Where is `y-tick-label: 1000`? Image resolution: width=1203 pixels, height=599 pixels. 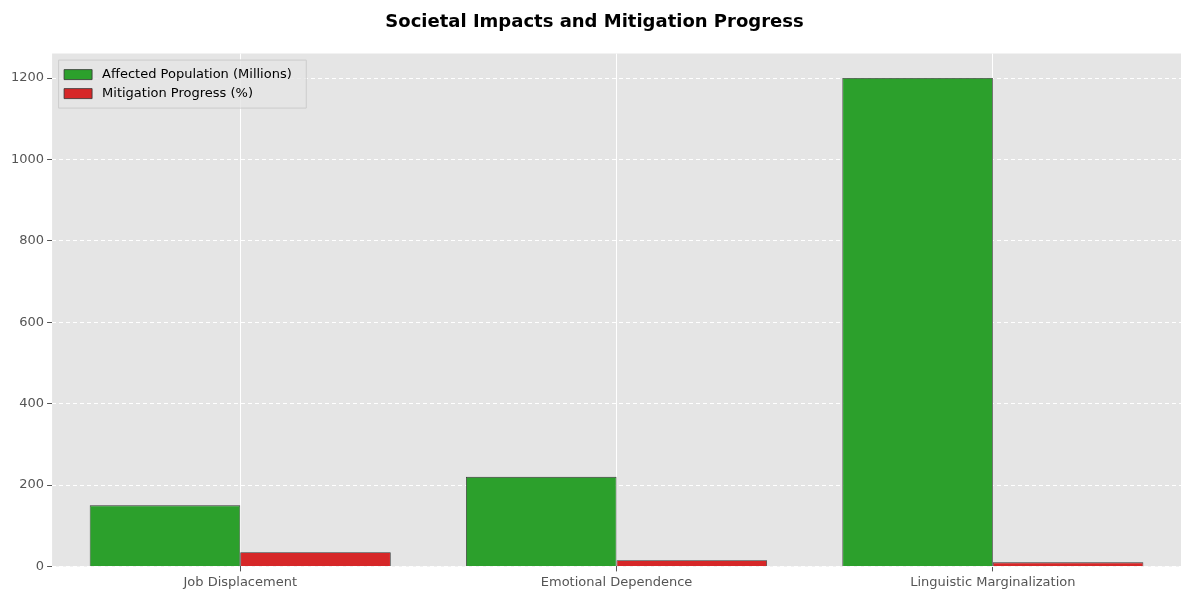 y-tick-label: 1000 is located at coordinates (27, 158).